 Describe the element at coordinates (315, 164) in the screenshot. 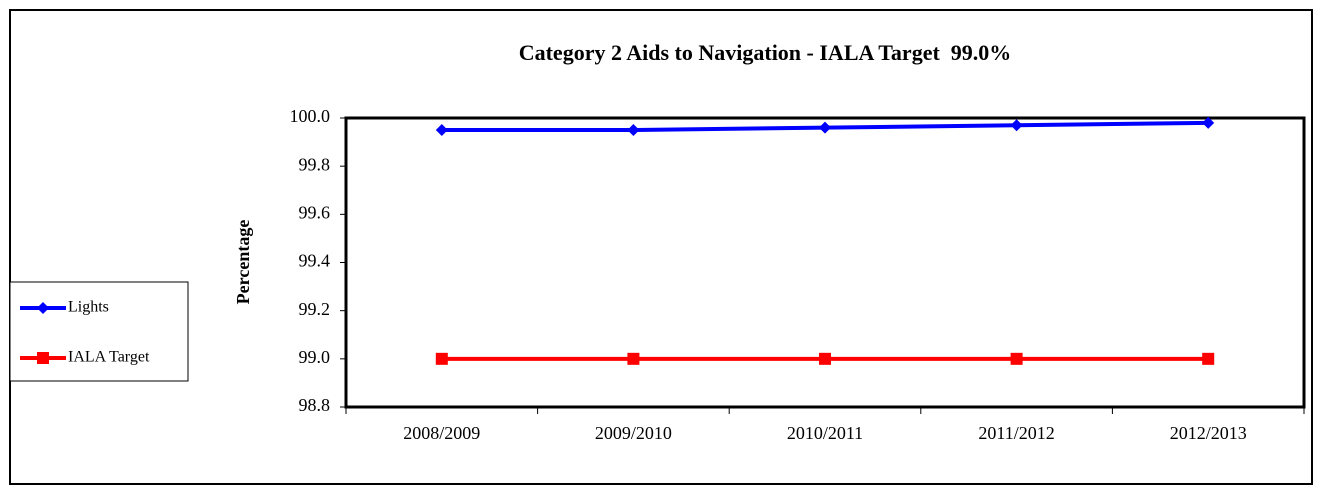

I see `y-tick-label: 99.8` at that location.